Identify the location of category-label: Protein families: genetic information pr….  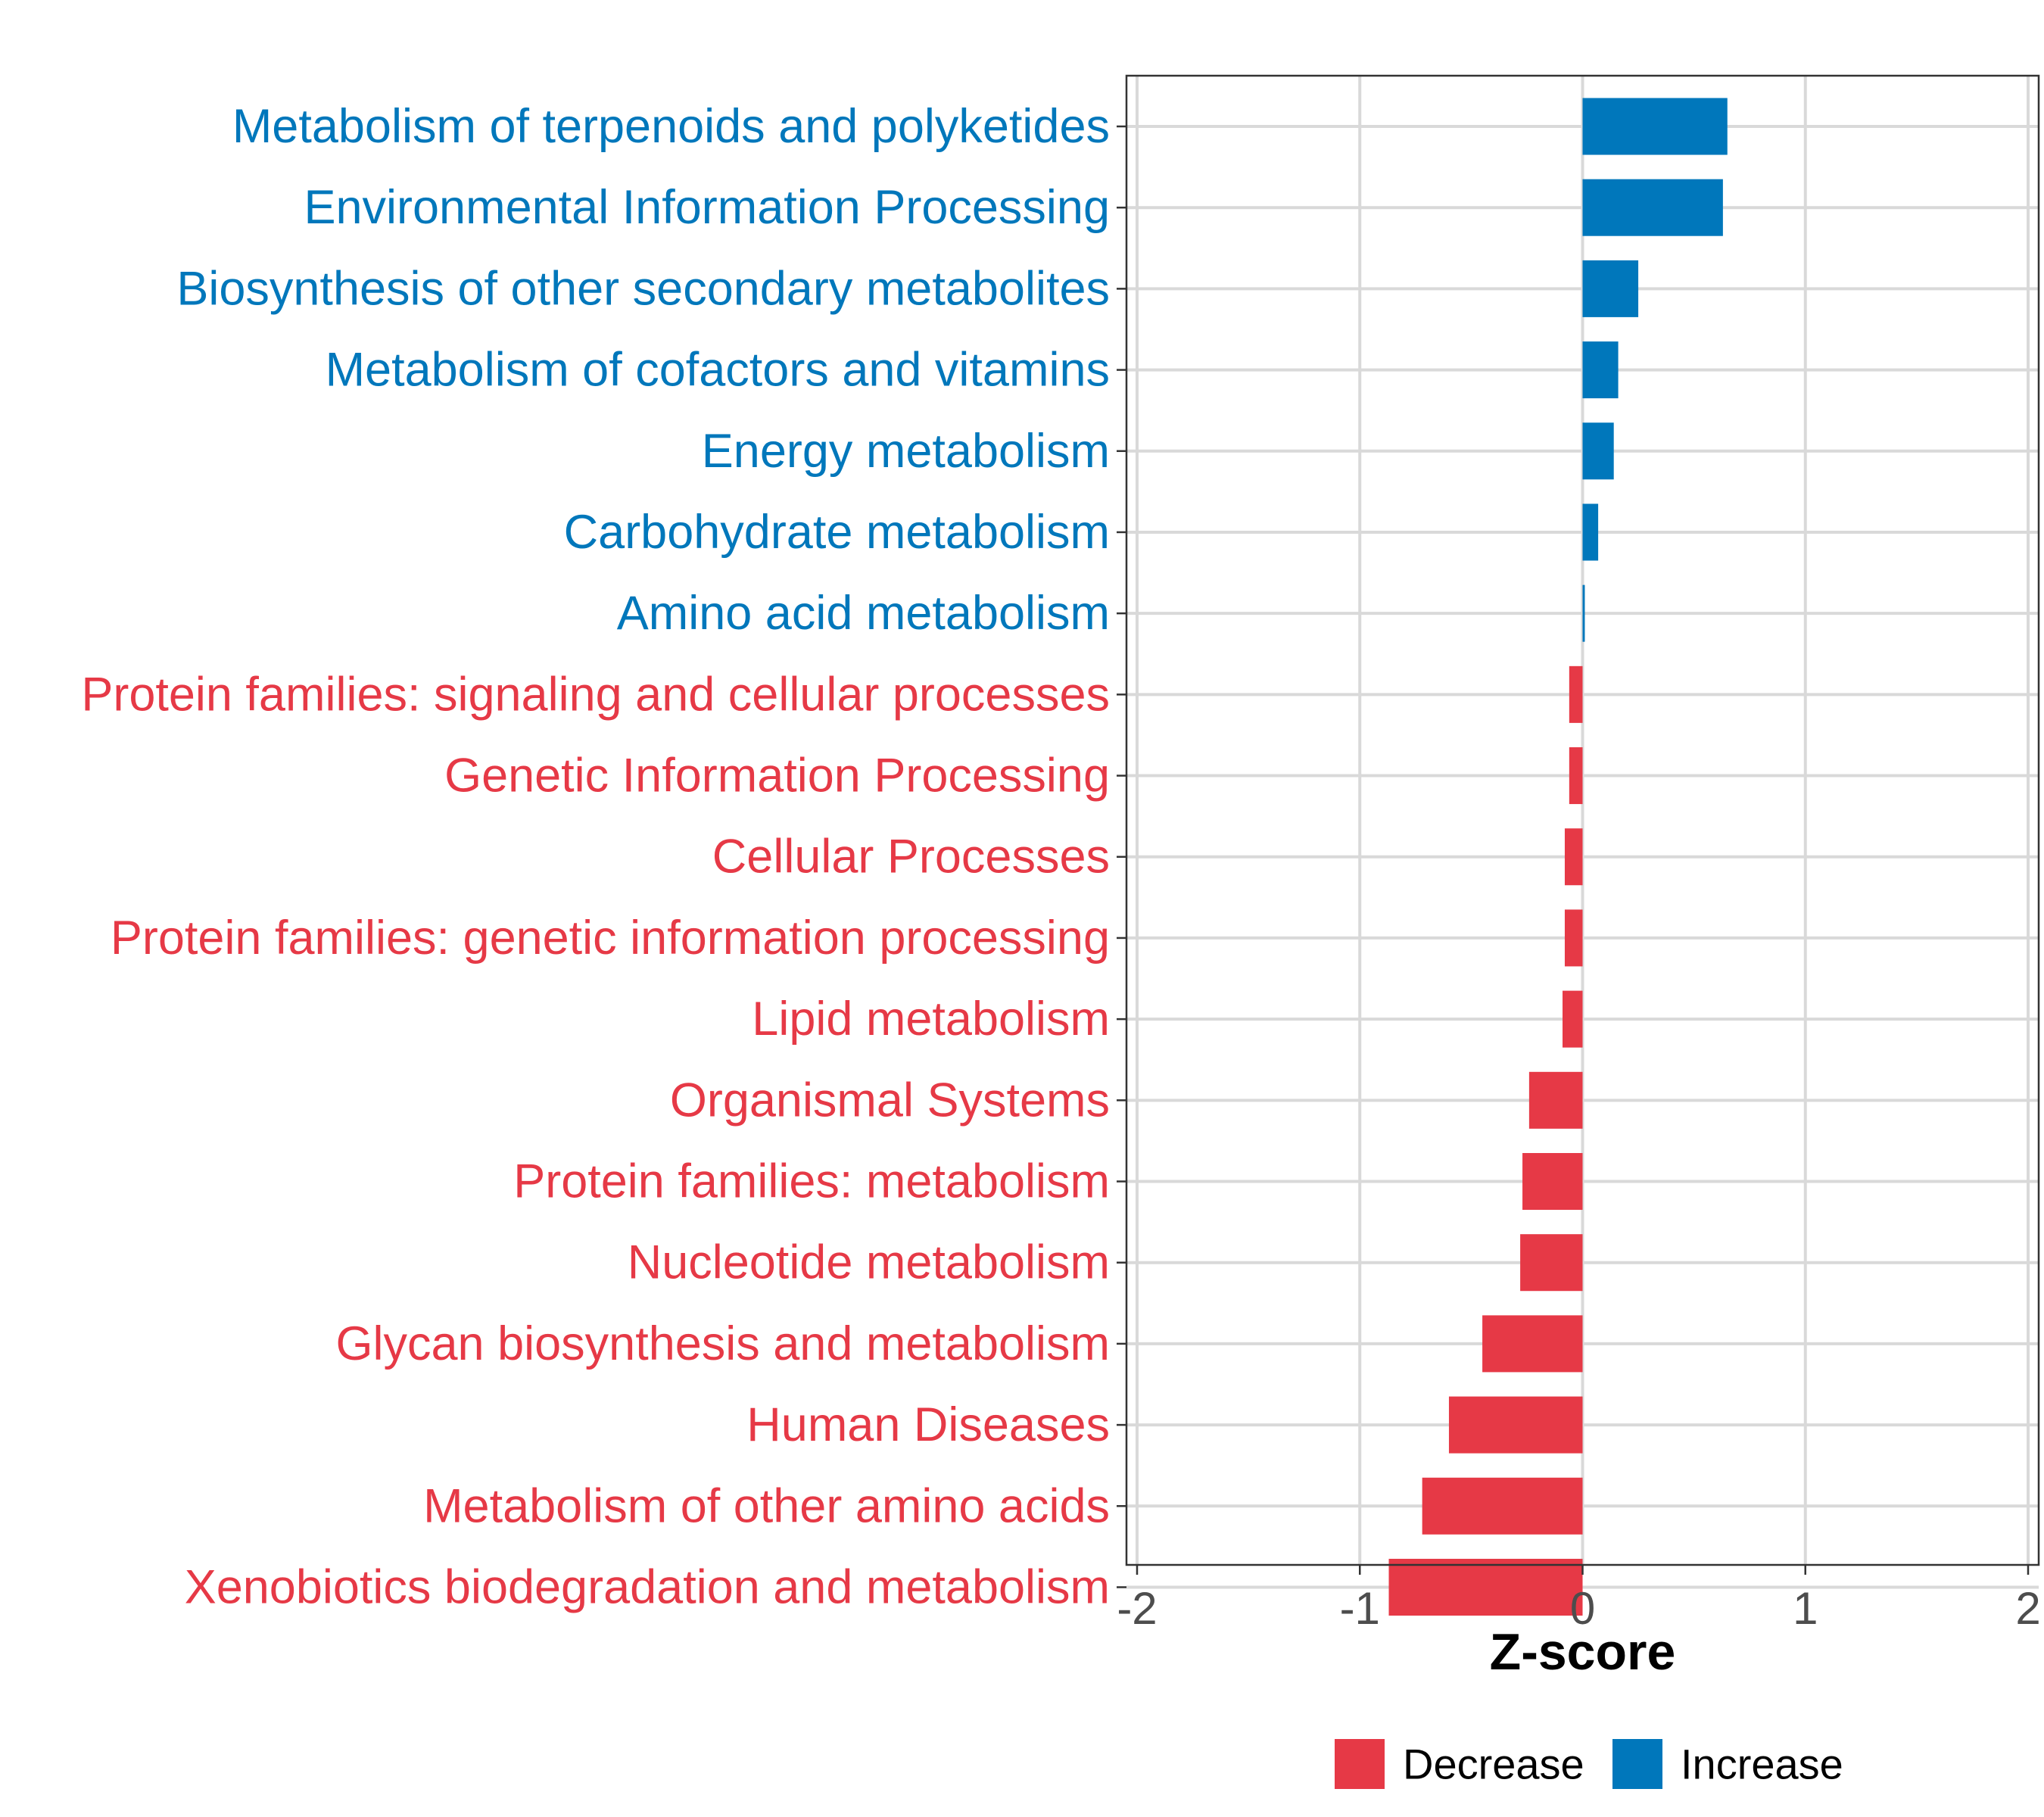
(610, 938).